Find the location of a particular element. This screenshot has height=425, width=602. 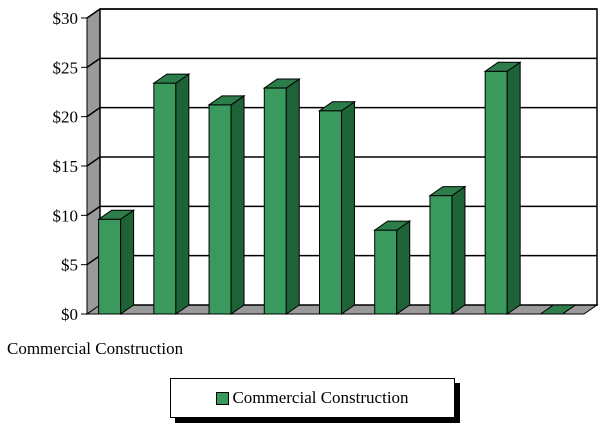

y-axis: $0 $5 $10 $15 $20 $25 $30 is located at coordinates (70, 166).